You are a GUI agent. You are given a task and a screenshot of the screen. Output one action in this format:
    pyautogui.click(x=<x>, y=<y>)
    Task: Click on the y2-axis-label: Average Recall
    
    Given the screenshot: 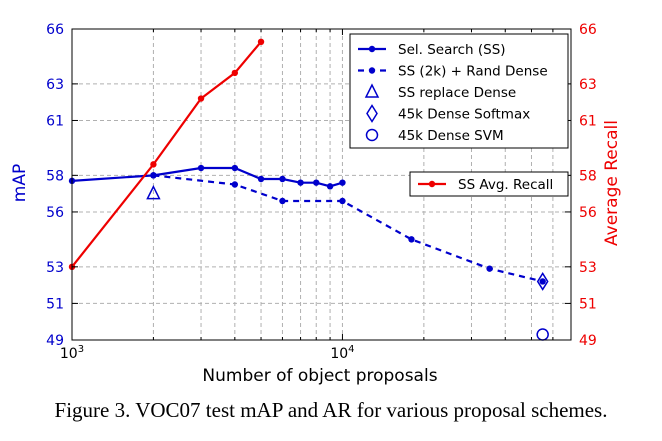 What is the action you would take?
    pyautogui.click(x=612, y=183)
    